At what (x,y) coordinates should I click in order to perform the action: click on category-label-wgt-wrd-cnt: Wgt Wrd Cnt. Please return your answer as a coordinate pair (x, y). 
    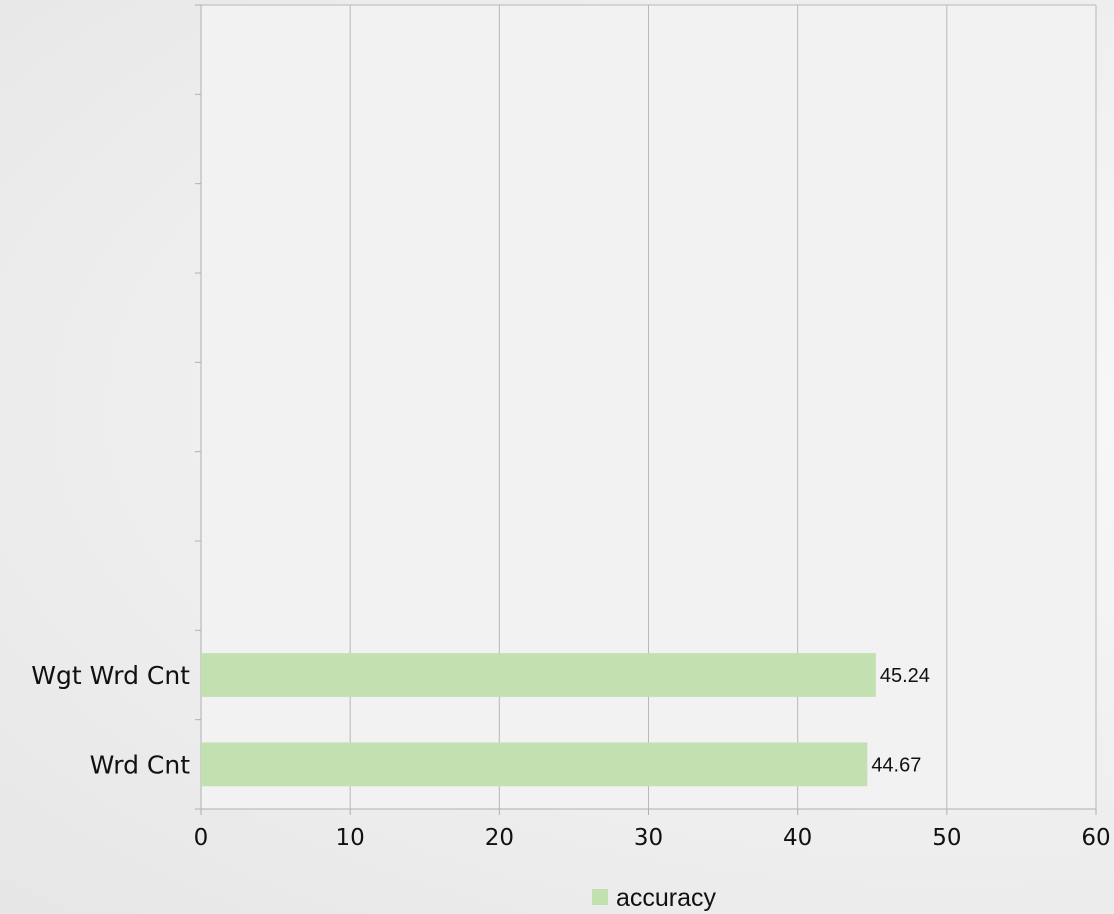
    Looking at the image, I should click on (110, 675).